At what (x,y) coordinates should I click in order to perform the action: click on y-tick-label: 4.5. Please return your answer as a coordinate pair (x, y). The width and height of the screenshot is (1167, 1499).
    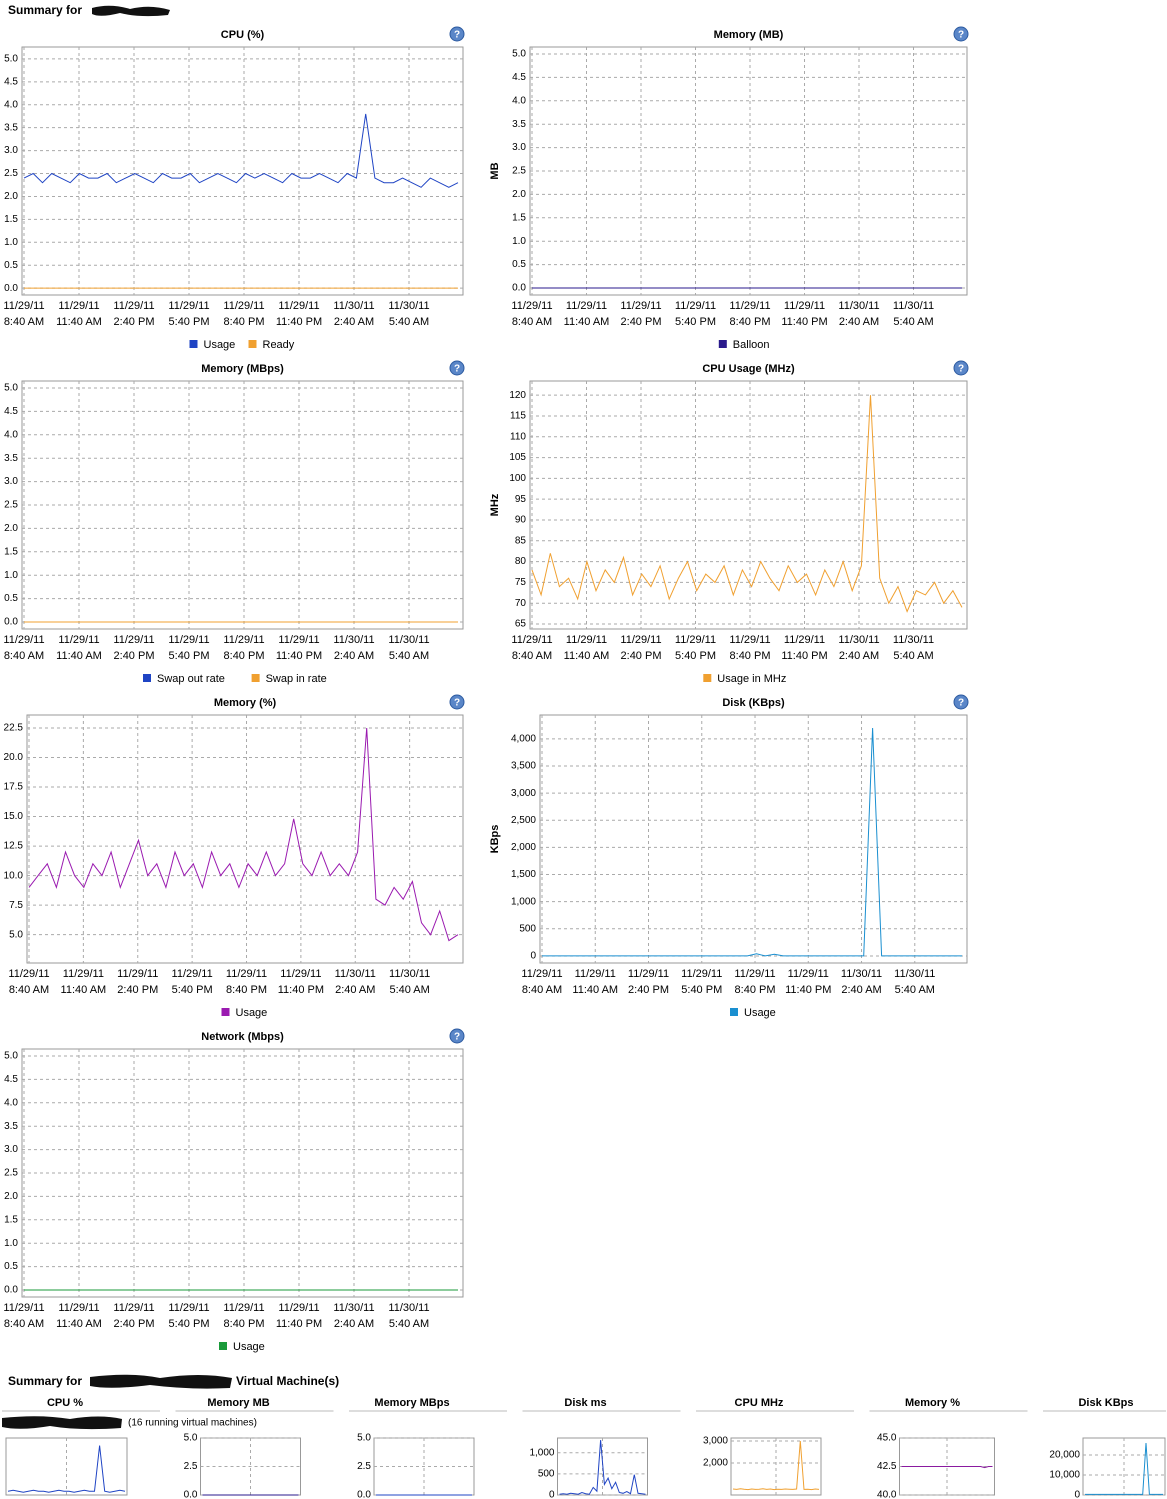
    Looking at the image, I should click on (11, 1079).